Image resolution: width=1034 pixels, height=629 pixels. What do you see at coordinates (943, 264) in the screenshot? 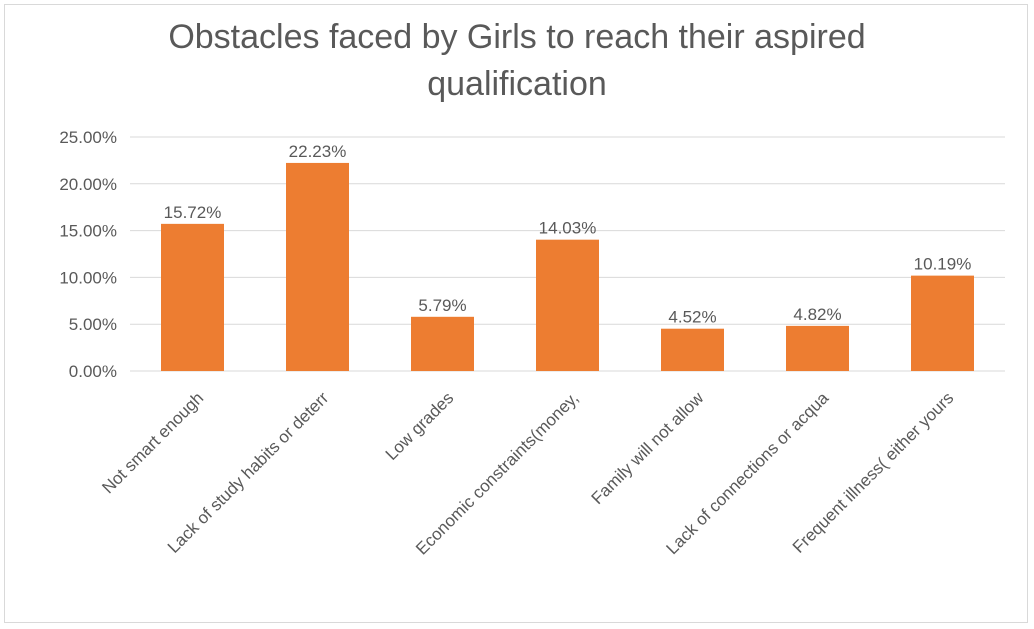
I see `data-label: 10.19%` at bounding box center [943, 264].